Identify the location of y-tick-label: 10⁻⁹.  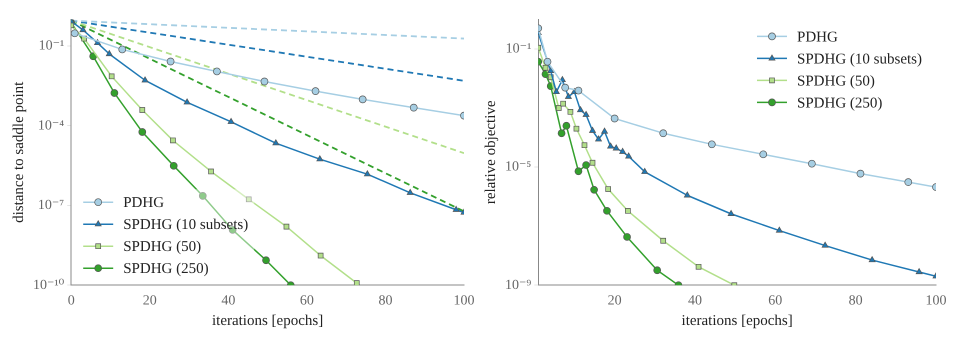
(518, 285).